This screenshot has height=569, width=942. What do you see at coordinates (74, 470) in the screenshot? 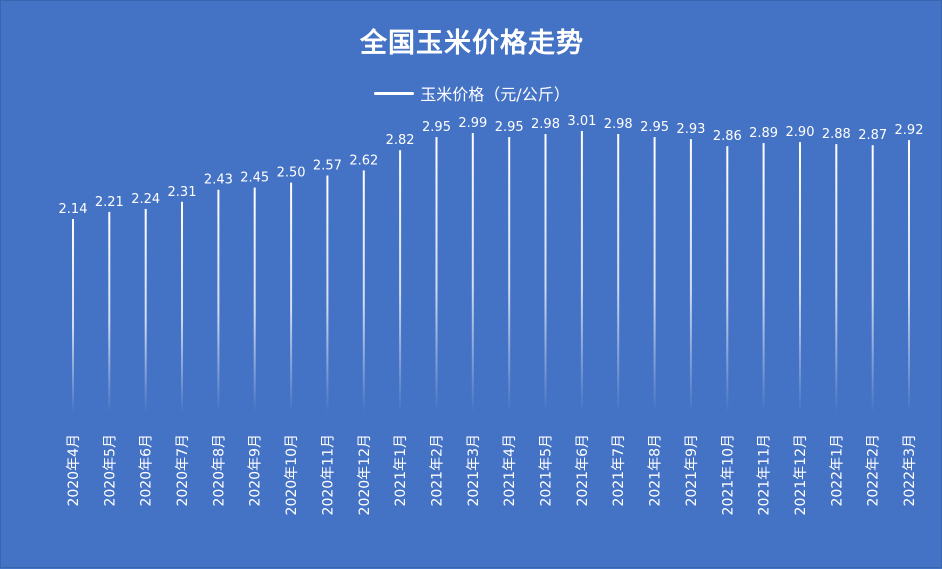
I see `x-tick-label: 2020年4月` at bounding box center [74, 470].